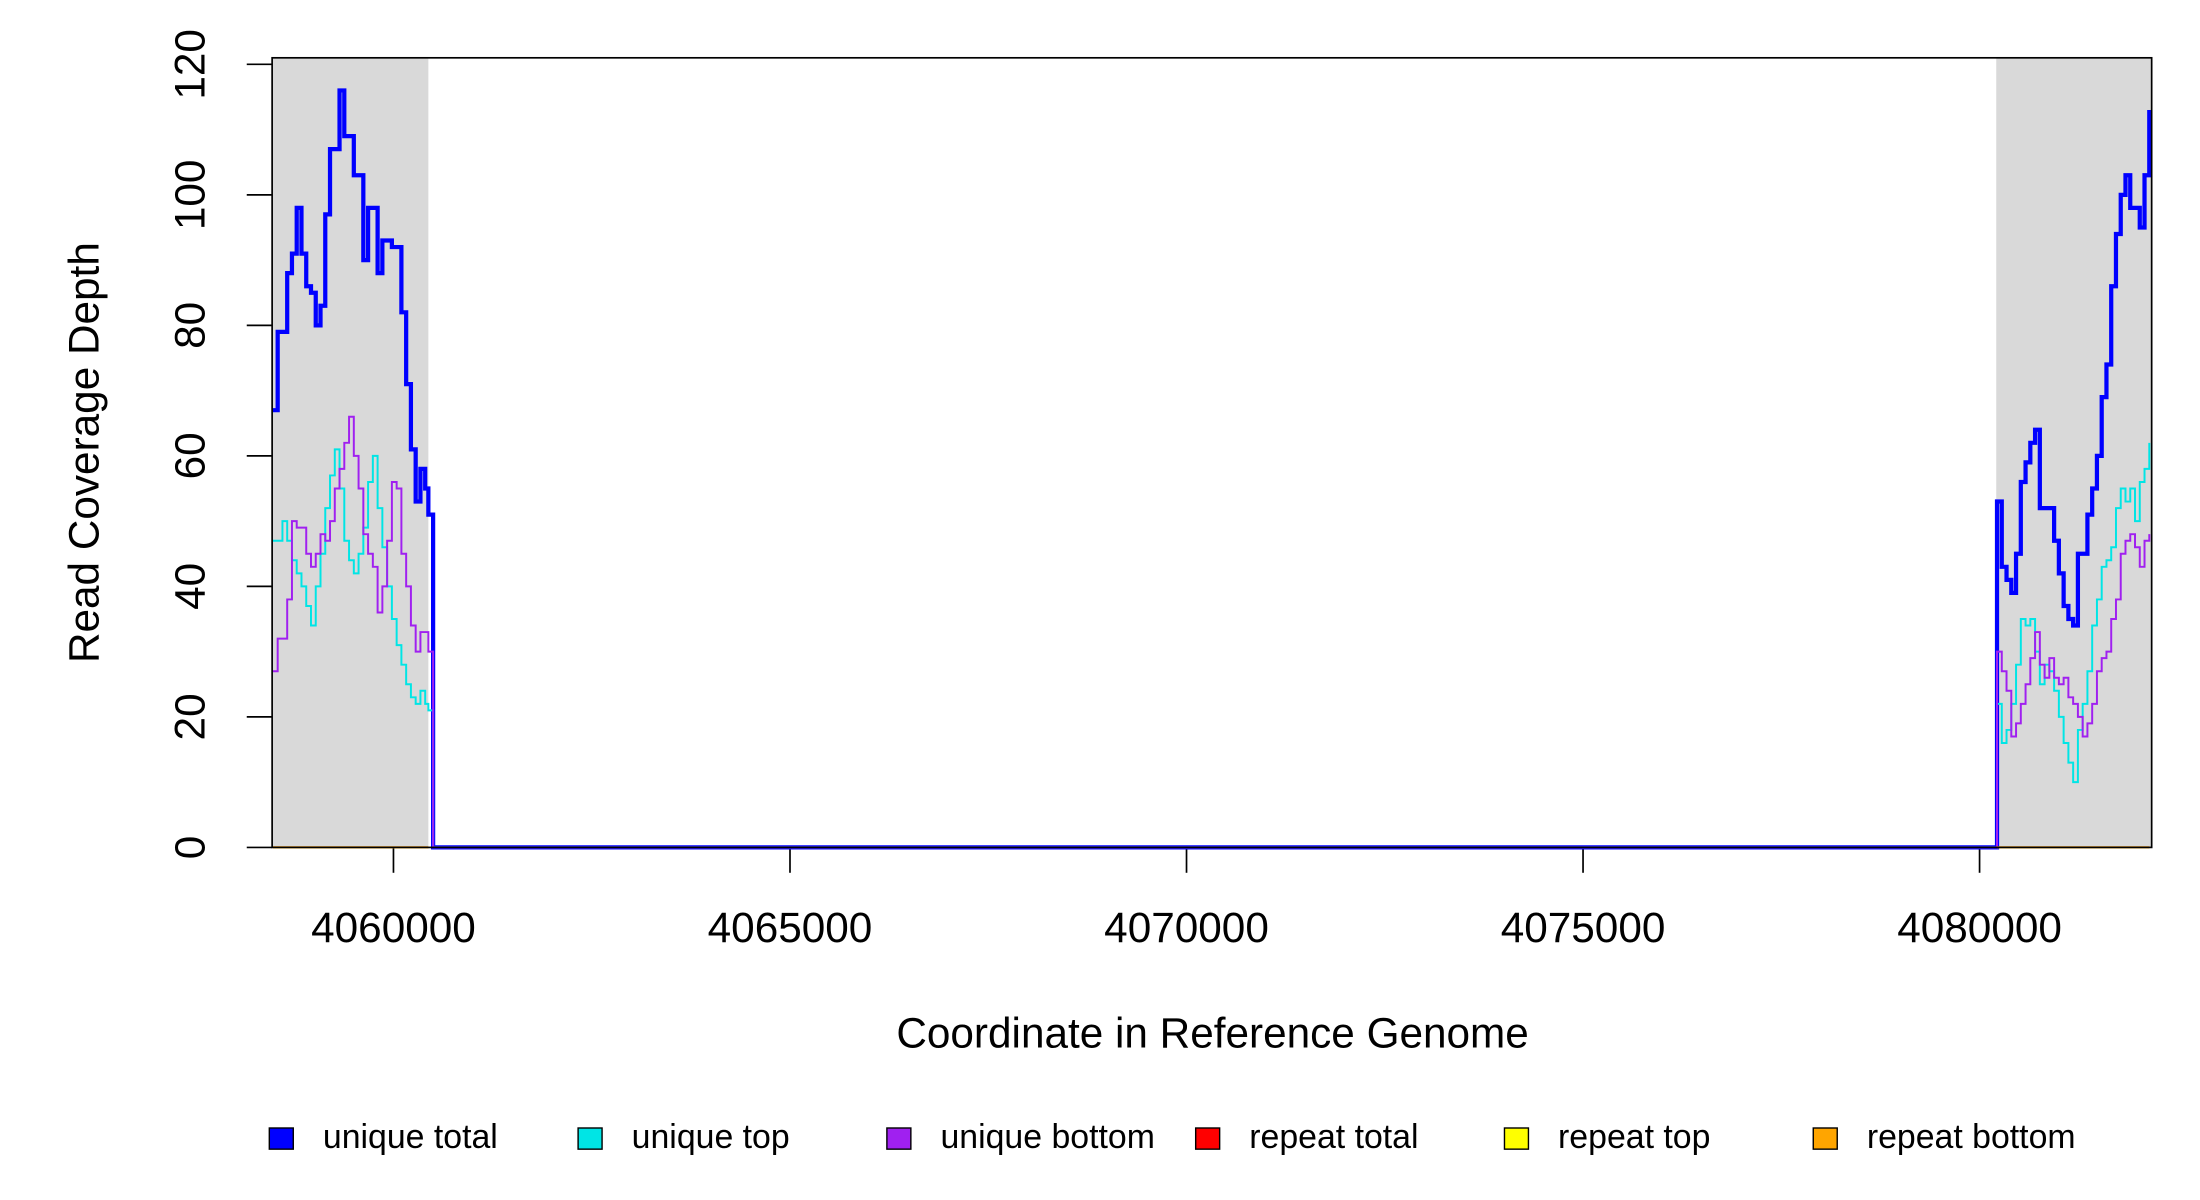 The height and width of the screenshot is (1200, 2200). What do you see at coordinates (1583, 927) in the screenshot?
I see `x-tick-label: 4075000` at bounding box center [1583, 927].